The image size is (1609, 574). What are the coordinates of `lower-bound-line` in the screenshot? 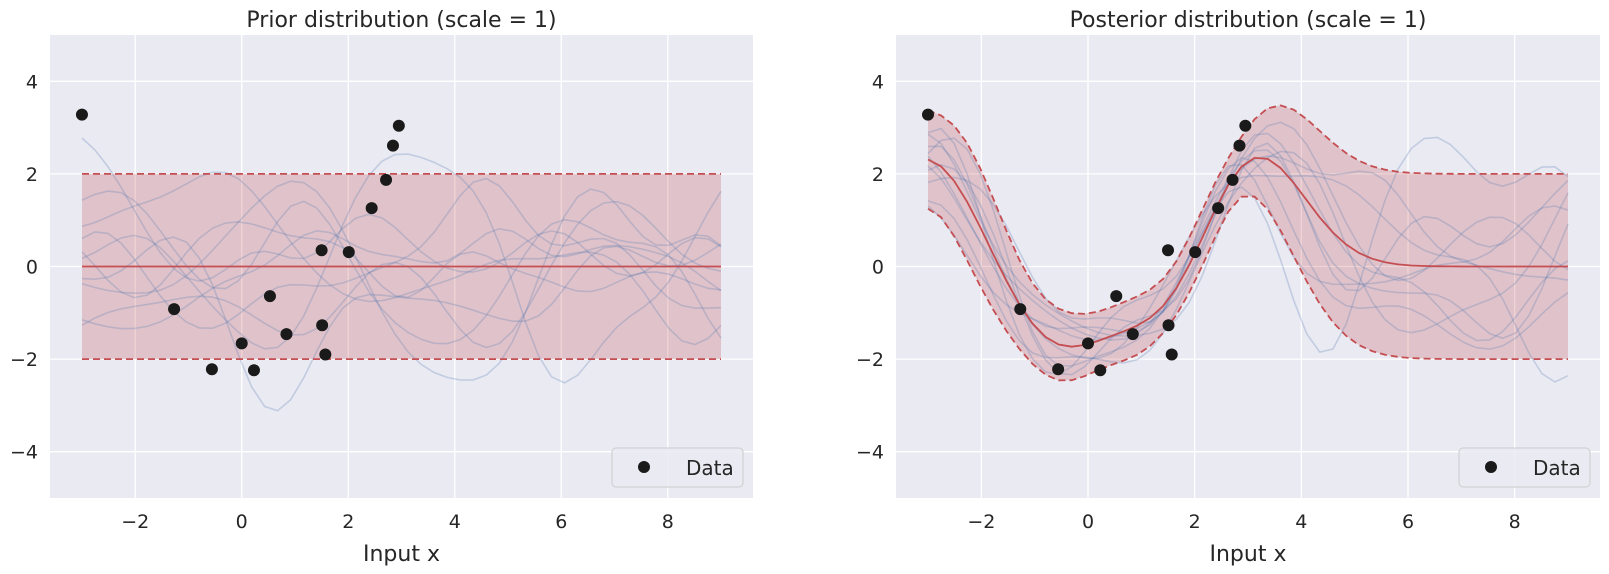 It's located at (1247, 288).